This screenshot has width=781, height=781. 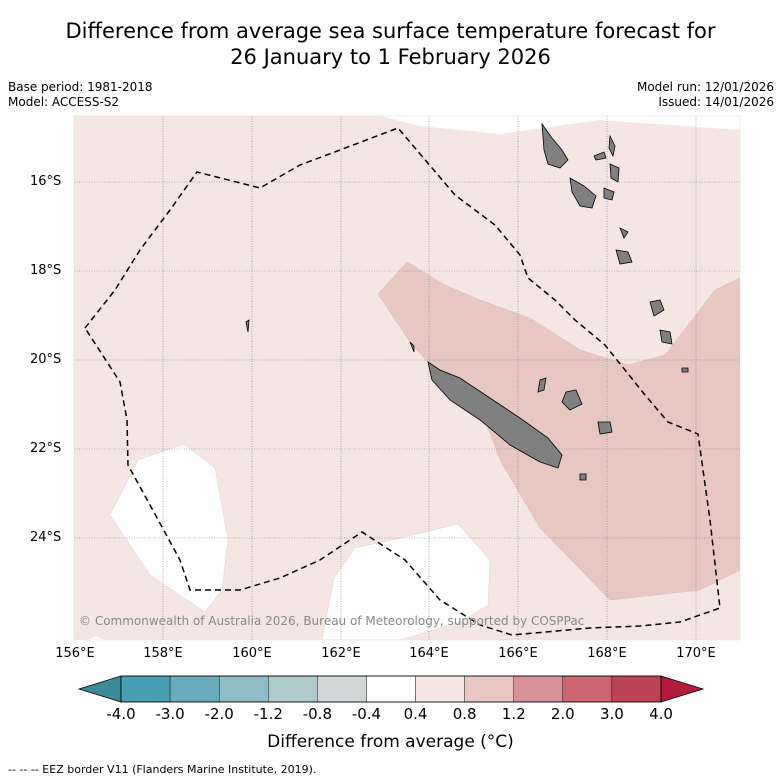 What do you see at coordinates (46, 270) in the screenshot?
I see `y-tick-18s: 18°S` at bounding box center [46, 270].